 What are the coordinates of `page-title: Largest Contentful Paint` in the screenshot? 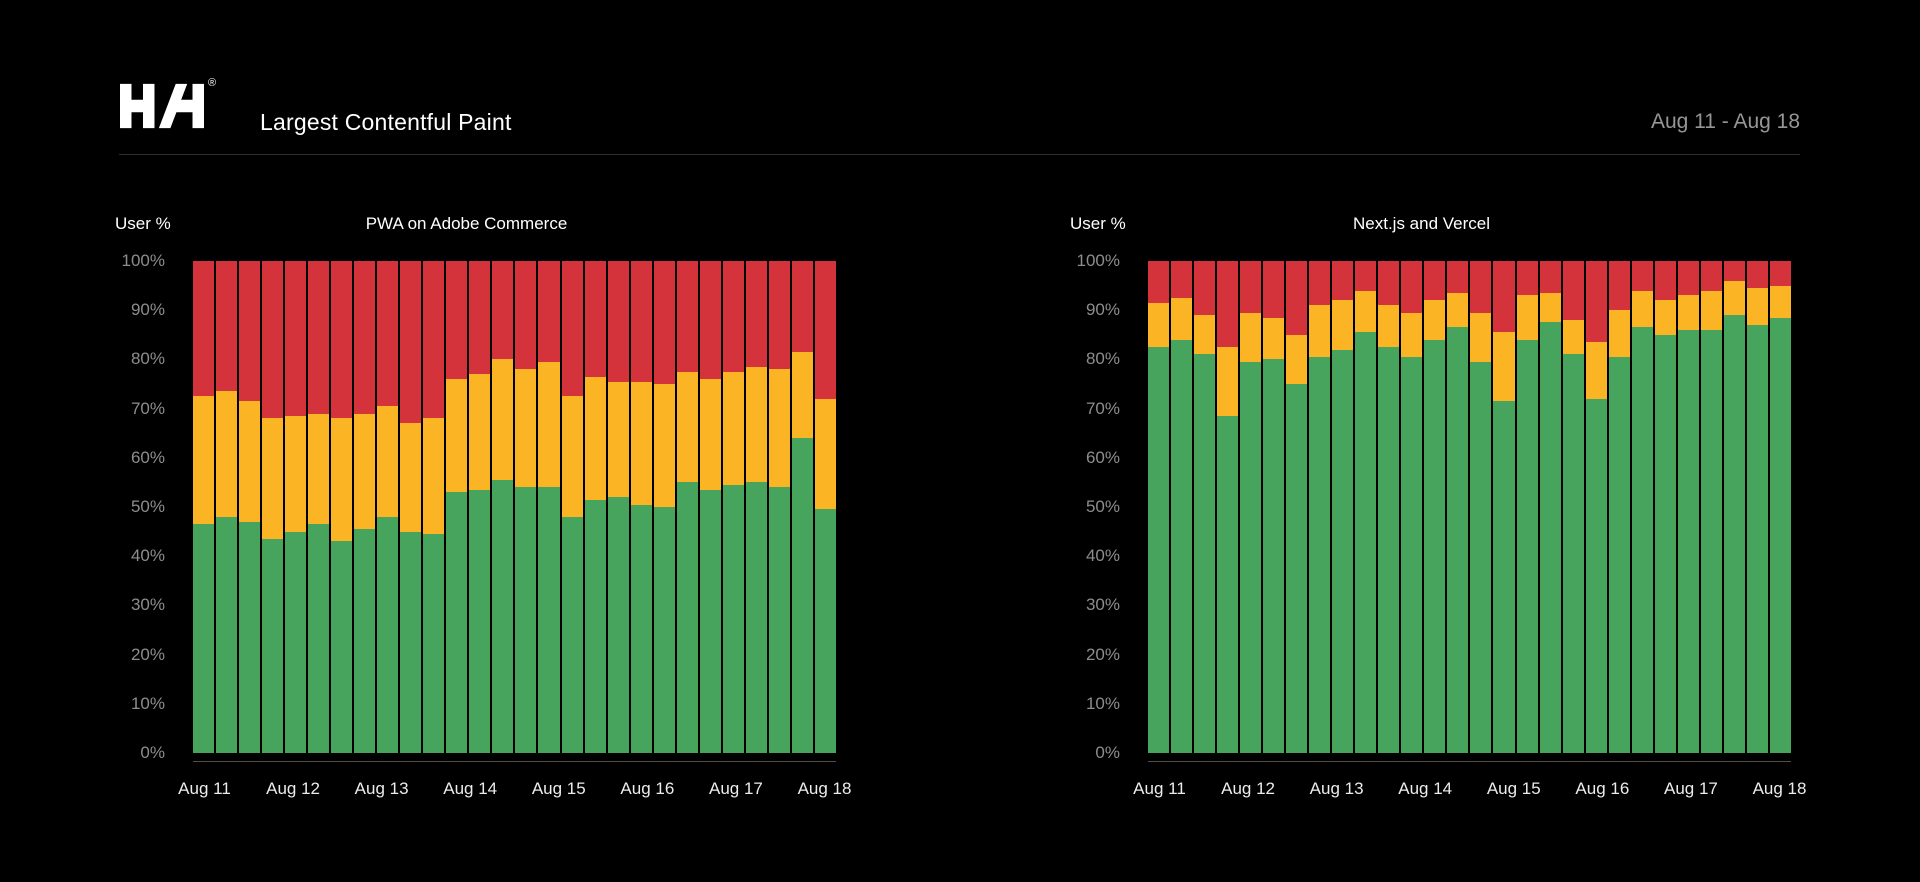 It's located at (386, 122).